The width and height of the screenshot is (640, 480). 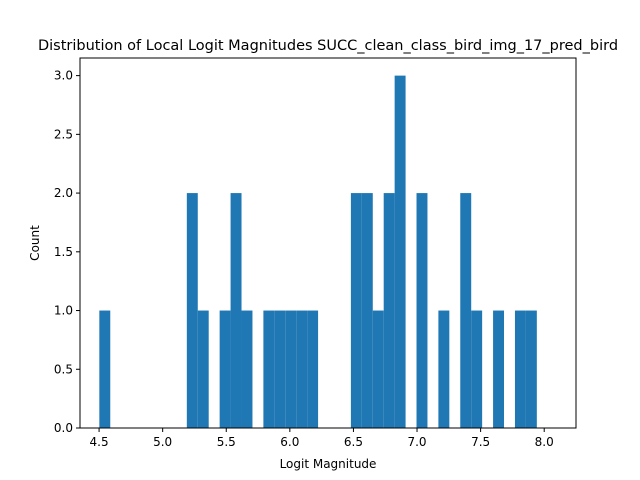 What do you see at coordinates (63, 76) in the screenshot?
I see `y-tick-label: 3.0` at bounding box center [63, 76].